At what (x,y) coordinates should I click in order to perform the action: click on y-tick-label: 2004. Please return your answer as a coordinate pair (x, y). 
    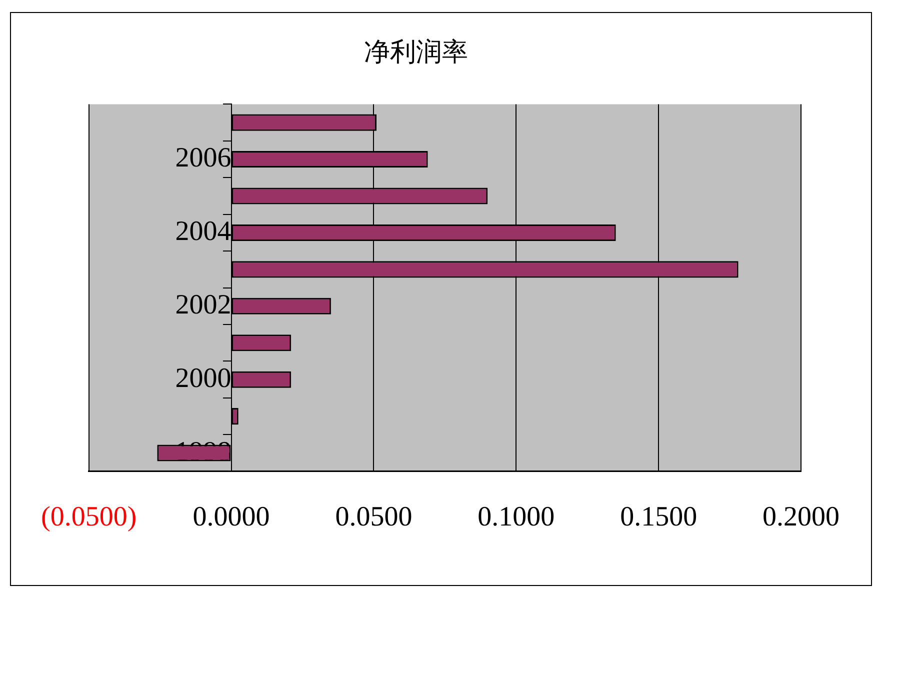
    Looking at the image, I should click on (203, 232).